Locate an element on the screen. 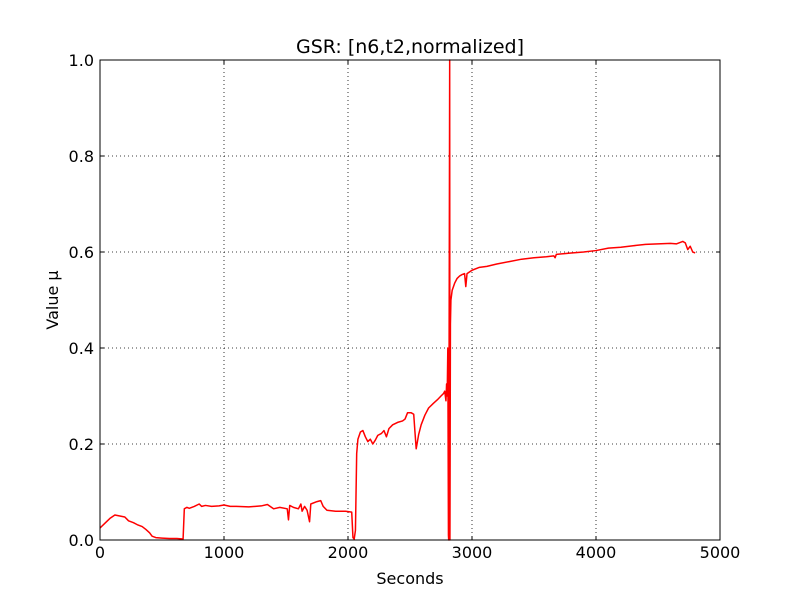  y-tick-label: 0.8 is located at coordinates (81, 156).